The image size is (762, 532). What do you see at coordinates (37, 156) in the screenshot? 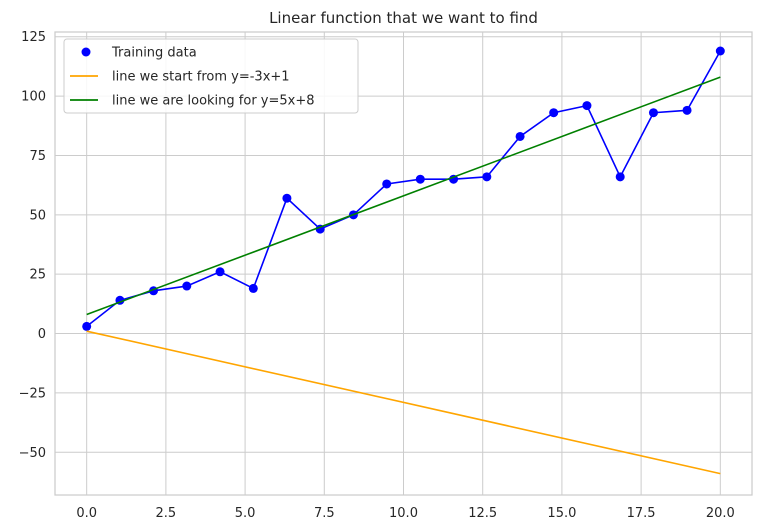
I see `y-tick-label: 75` at bounding box center [37, 156].